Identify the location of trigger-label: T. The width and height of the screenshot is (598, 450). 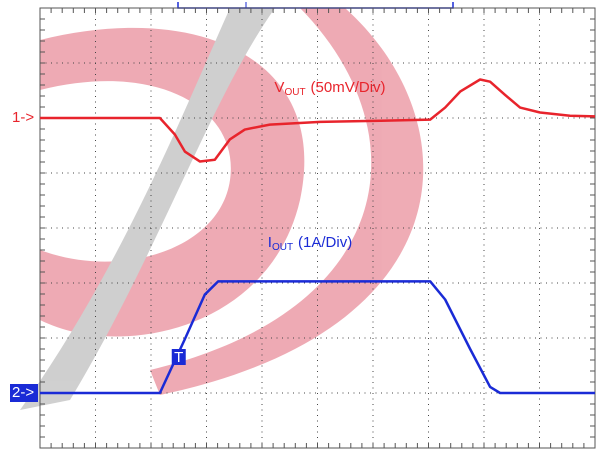
(178, 357).